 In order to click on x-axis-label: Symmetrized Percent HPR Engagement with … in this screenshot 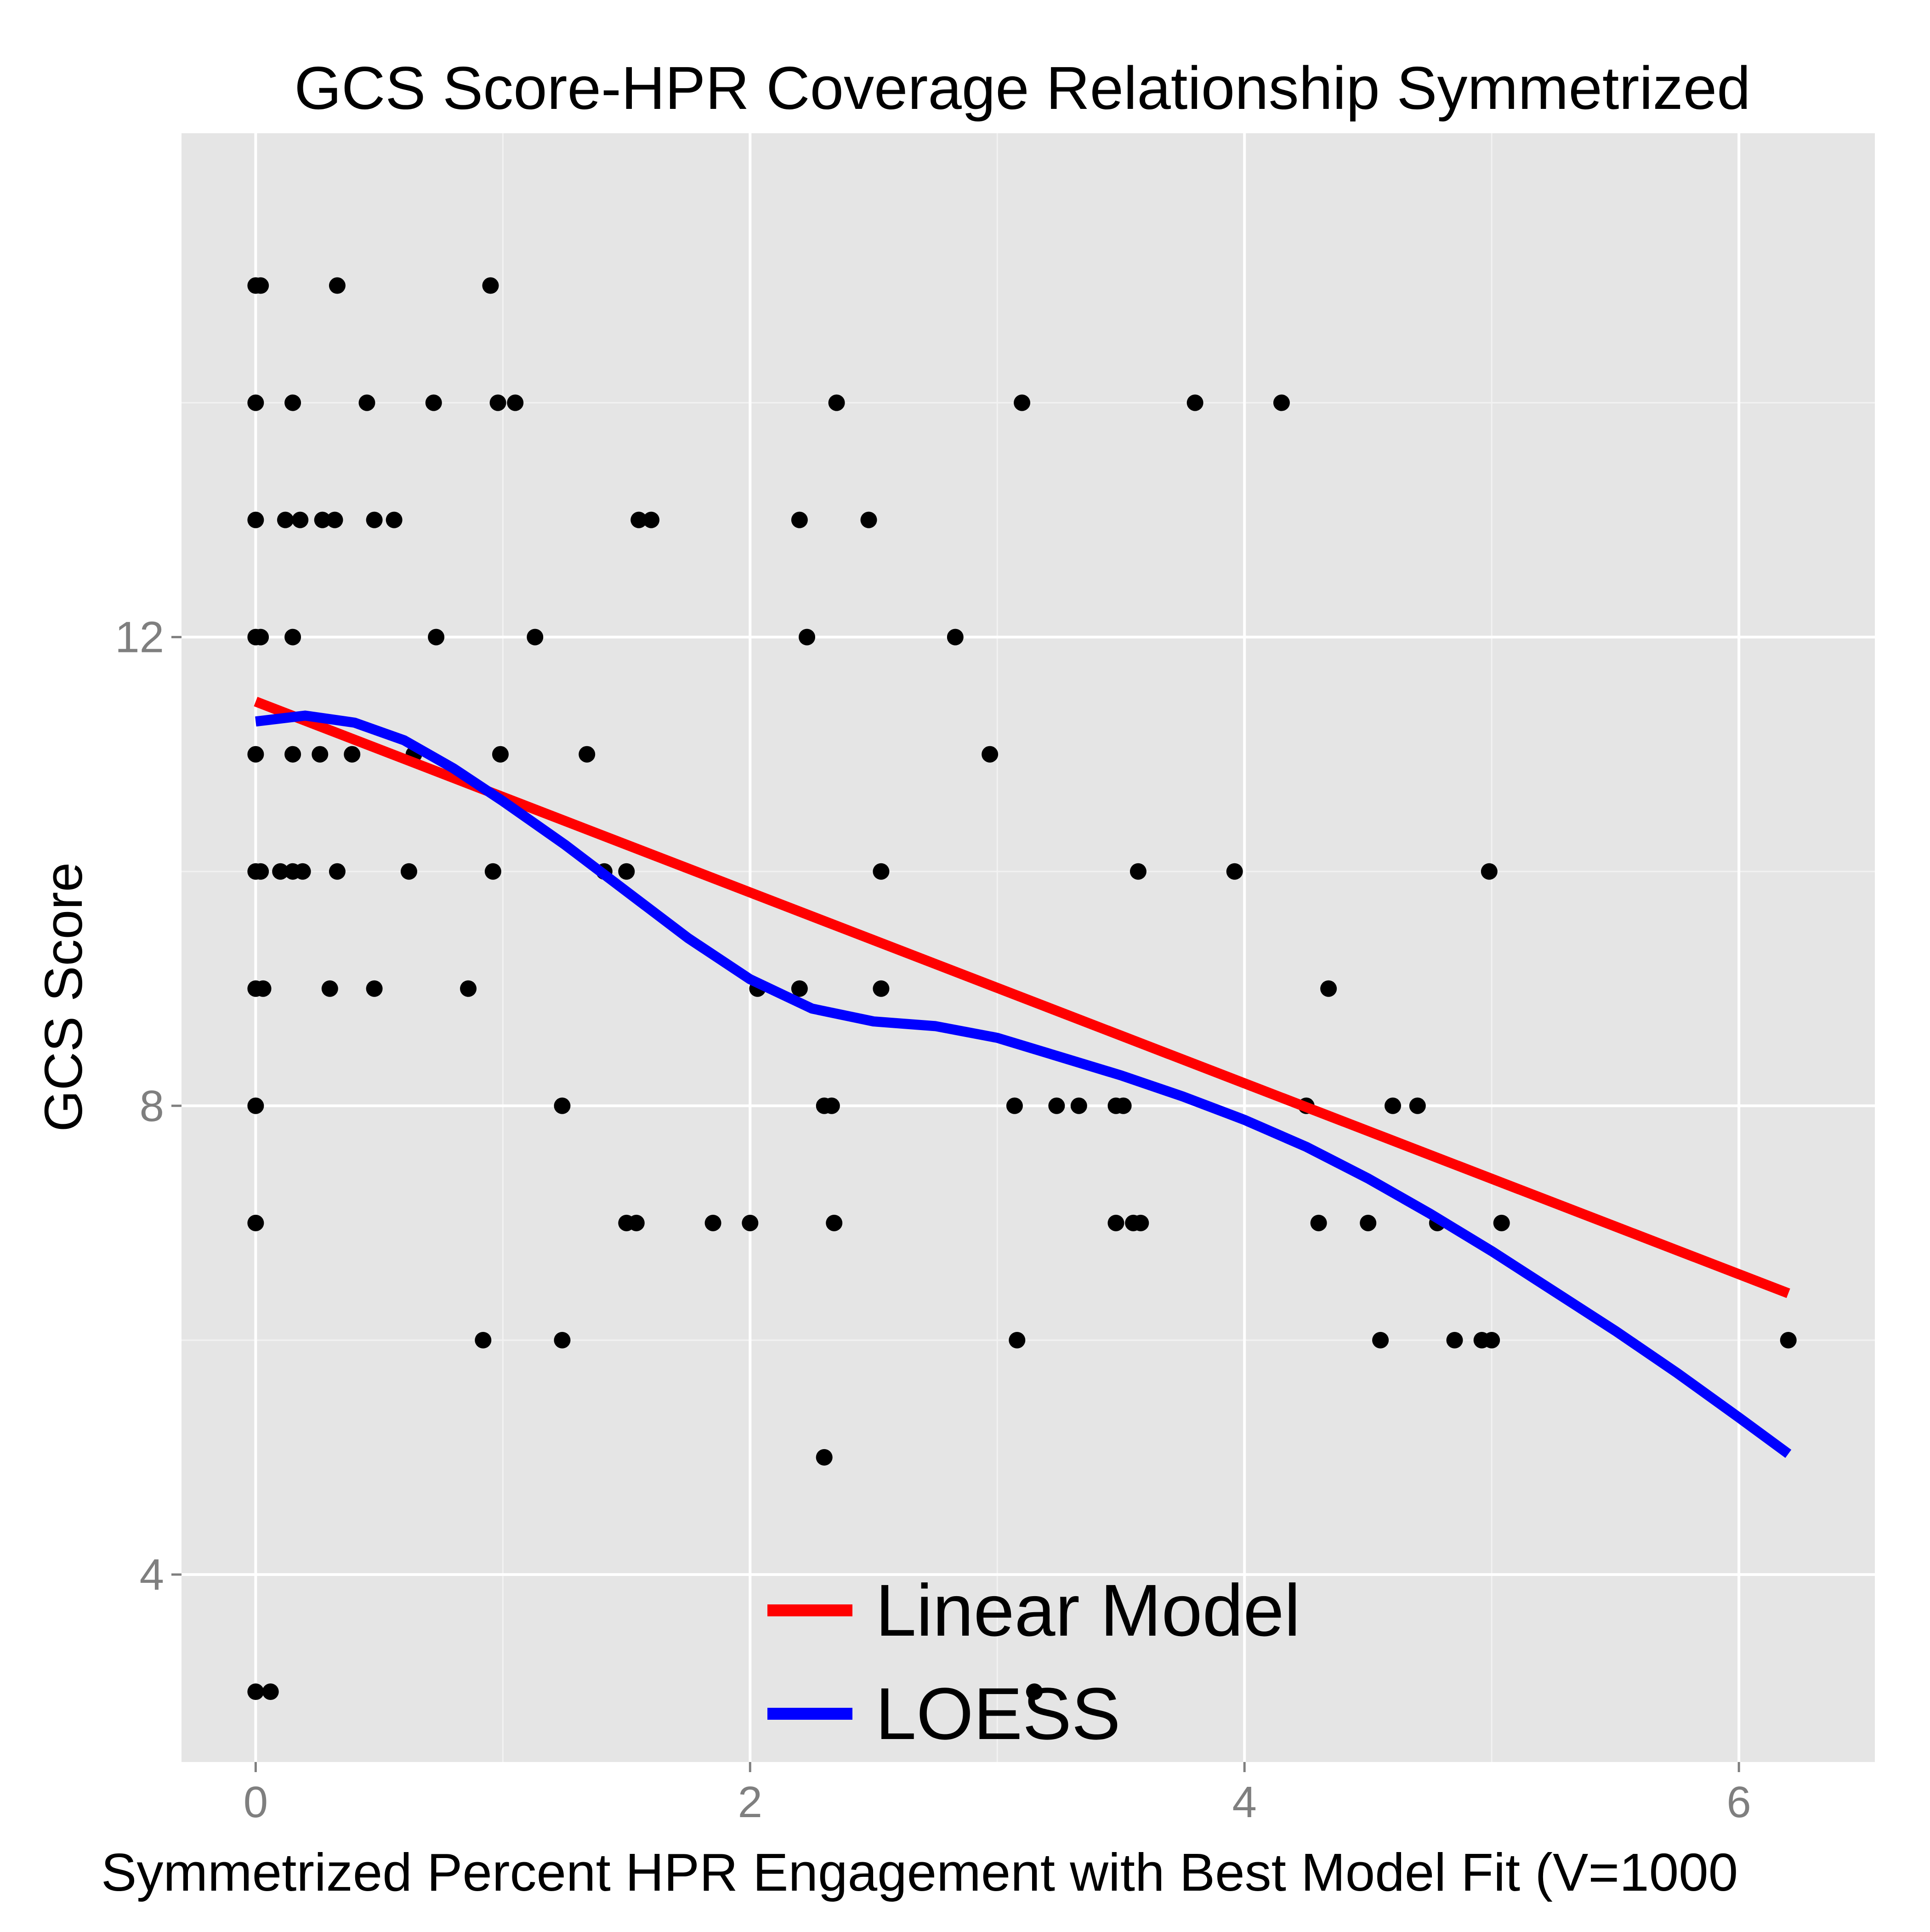, I will do `click(920, 1872)`.